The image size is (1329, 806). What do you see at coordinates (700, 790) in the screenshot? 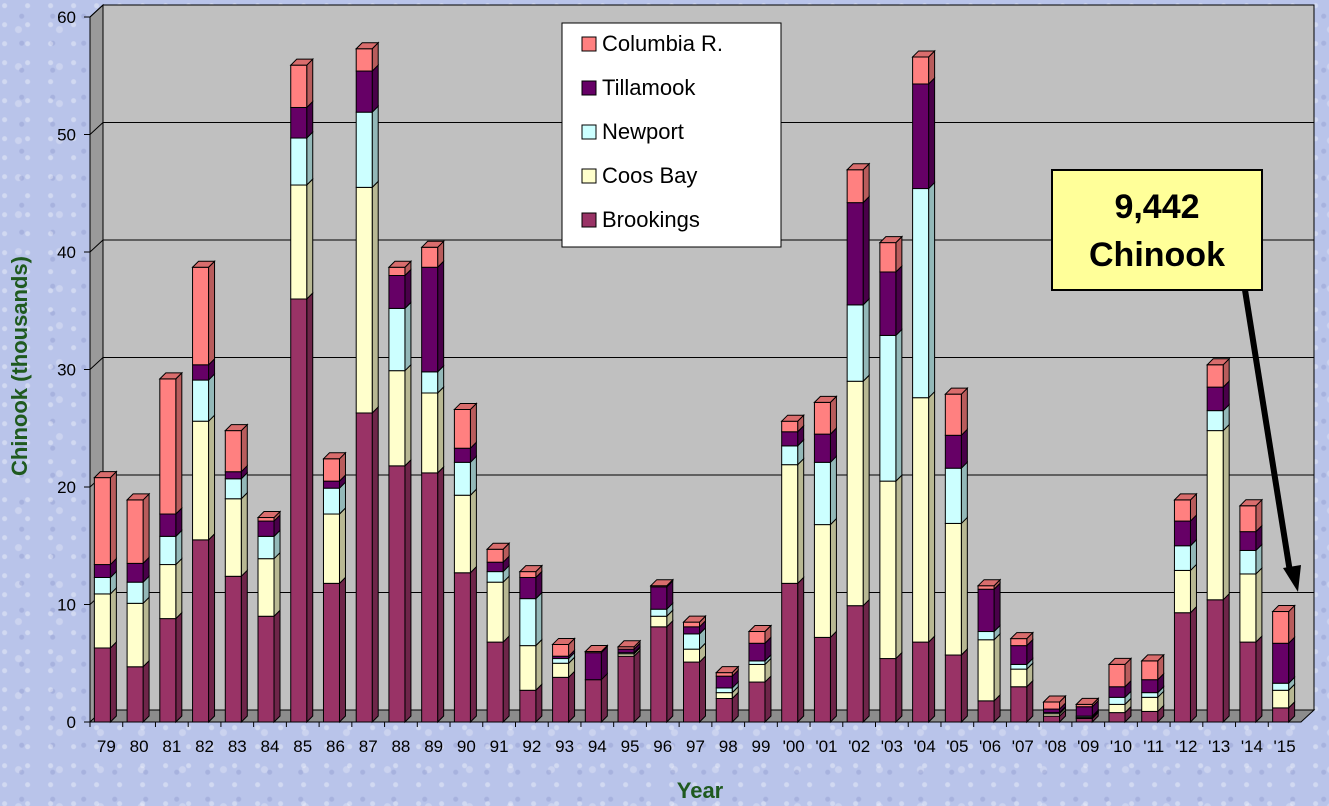
I see `x-axis-title: Year` at bounding box center [700, 790].